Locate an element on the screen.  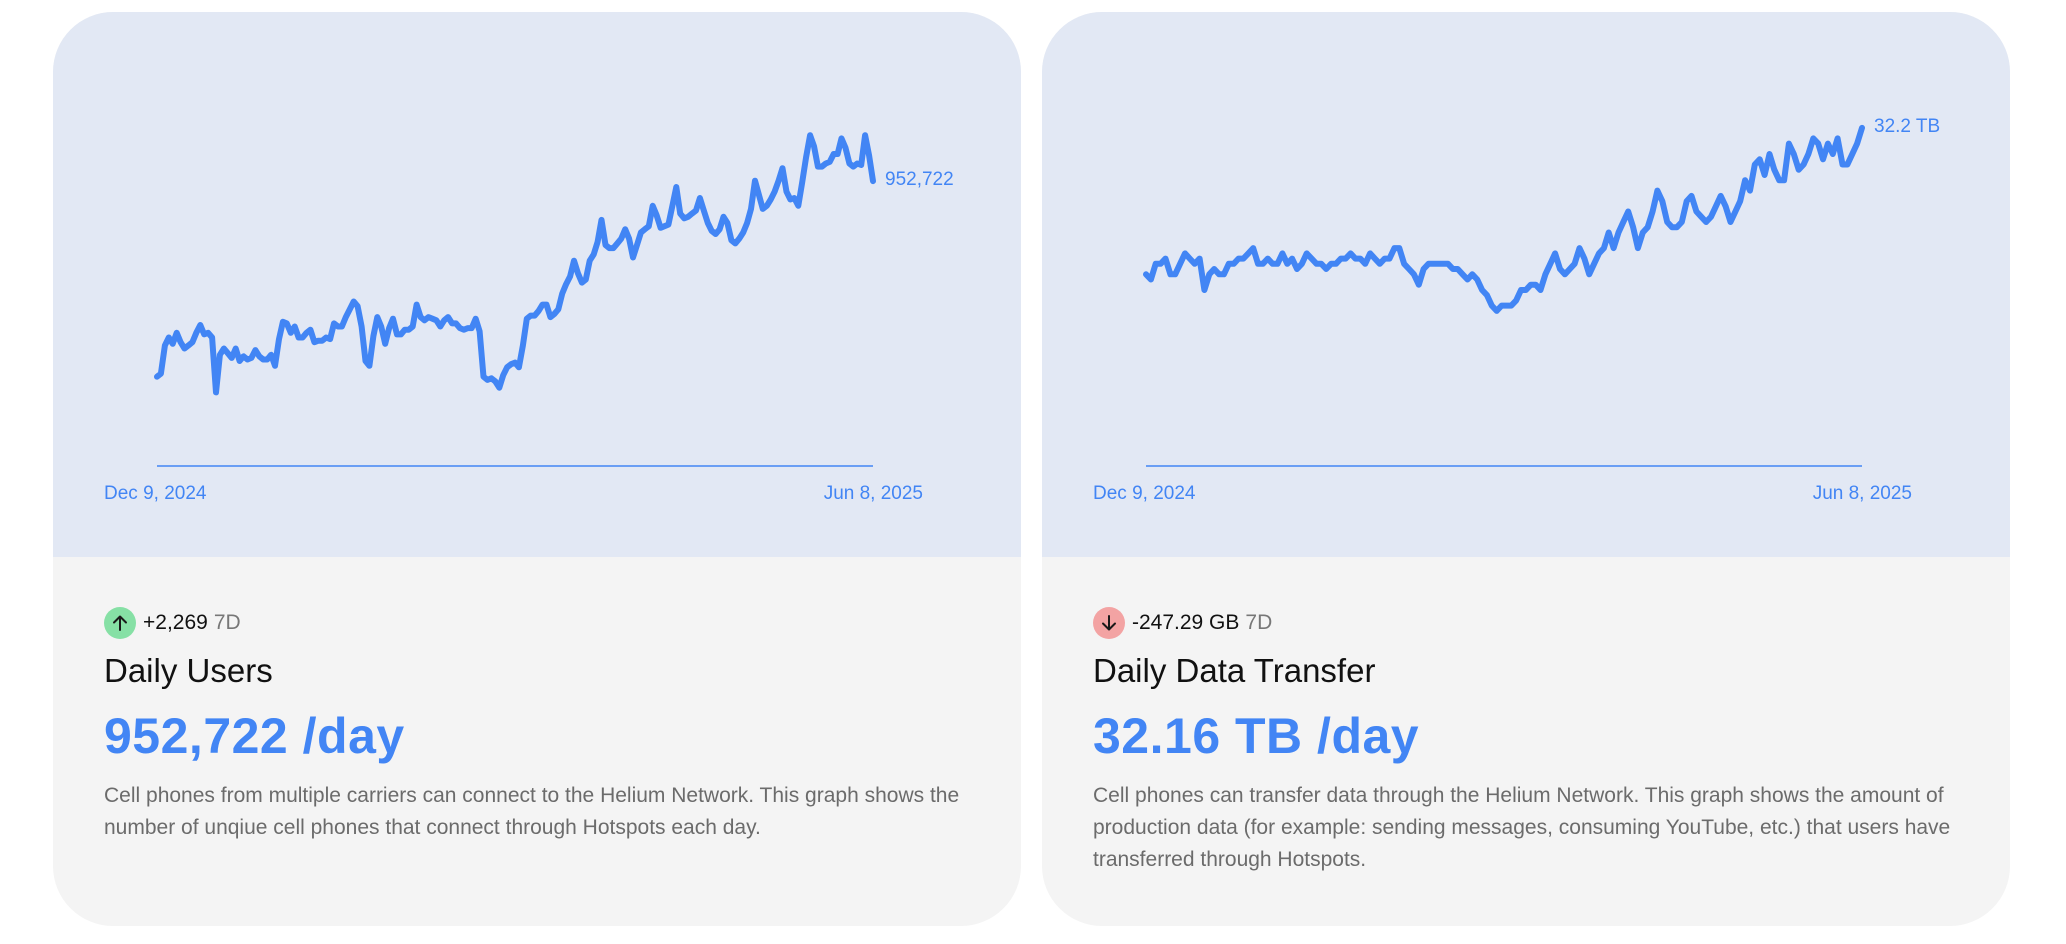
weekly-change: +2,269 7D is located at coordinates (172, 623).